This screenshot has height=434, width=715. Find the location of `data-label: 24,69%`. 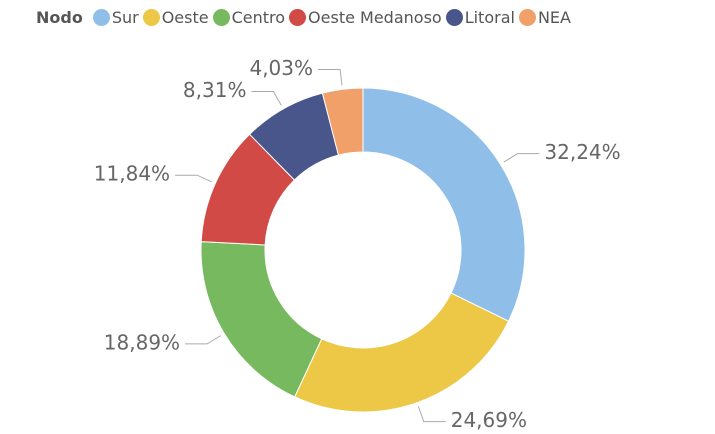

data-label: 24,69% is located at coordinates (489, 420).